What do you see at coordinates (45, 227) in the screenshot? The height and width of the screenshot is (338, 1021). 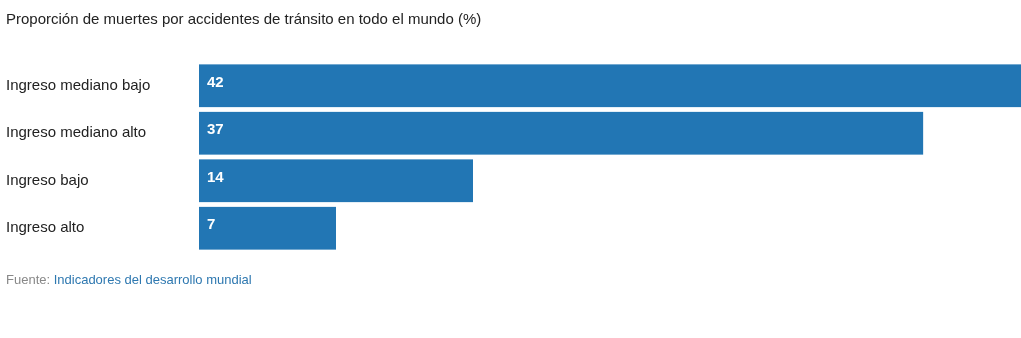 I see `y-tick-label: Ingreso alto` at bounding box center [45, 227].